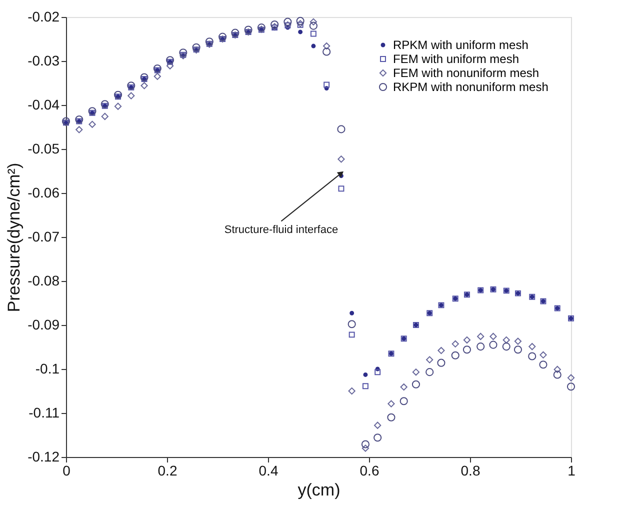  Describe the element at coordinates (370, 470) in the screenshot. I see `x-tick-label: 0.6` at that location.